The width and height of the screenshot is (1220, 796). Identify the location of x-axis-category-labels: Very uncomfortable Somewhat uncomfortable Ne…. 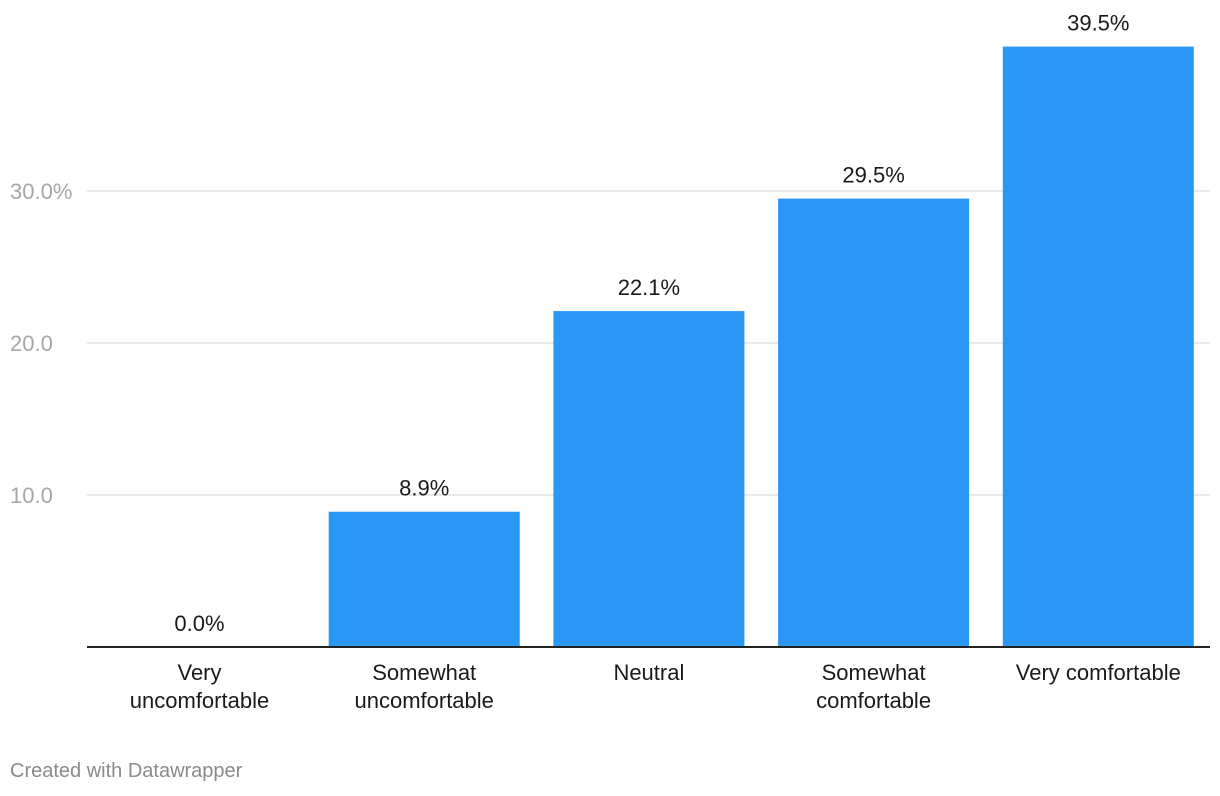
(655, 686).